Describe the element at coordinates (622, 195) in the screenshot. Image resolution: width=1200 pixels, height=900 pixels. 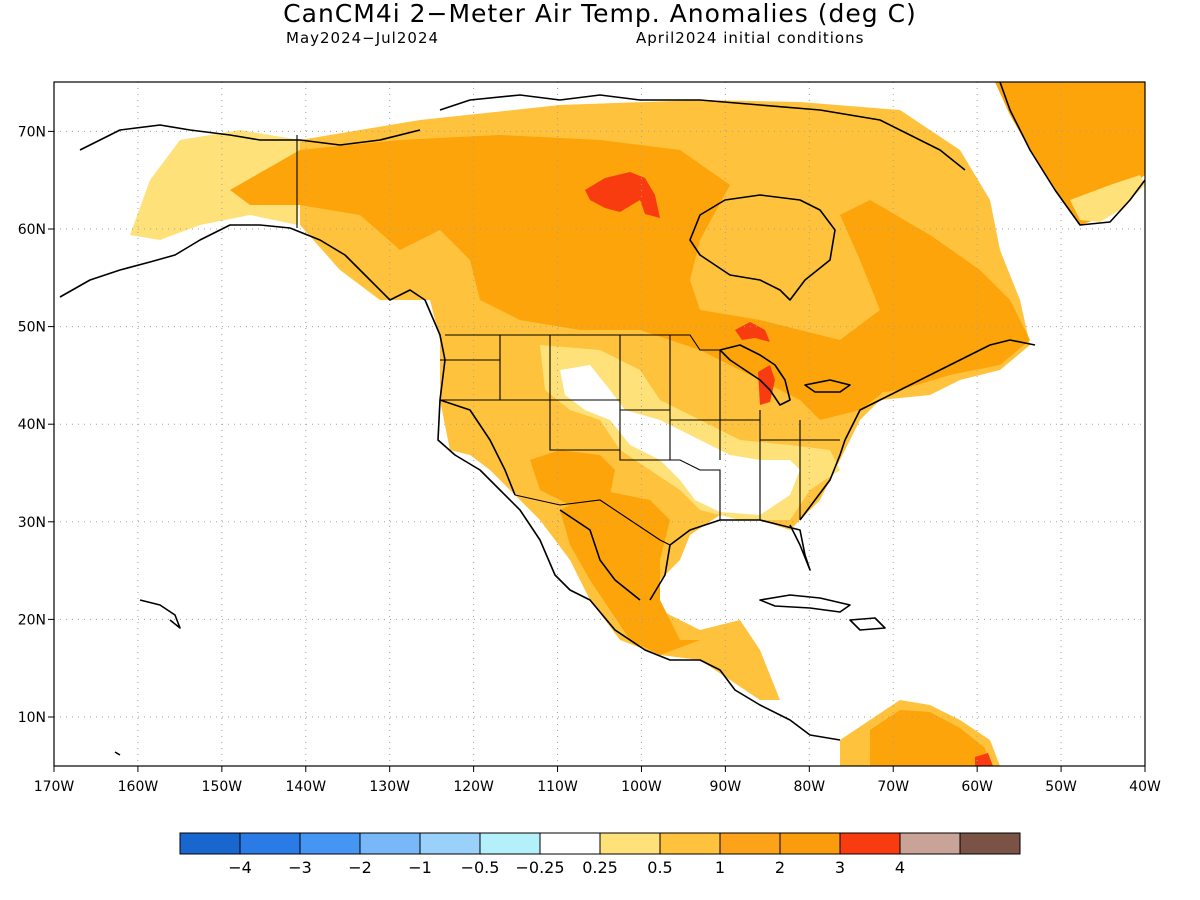
I see `anomaly-area-2-3-hudson-west` at that location.